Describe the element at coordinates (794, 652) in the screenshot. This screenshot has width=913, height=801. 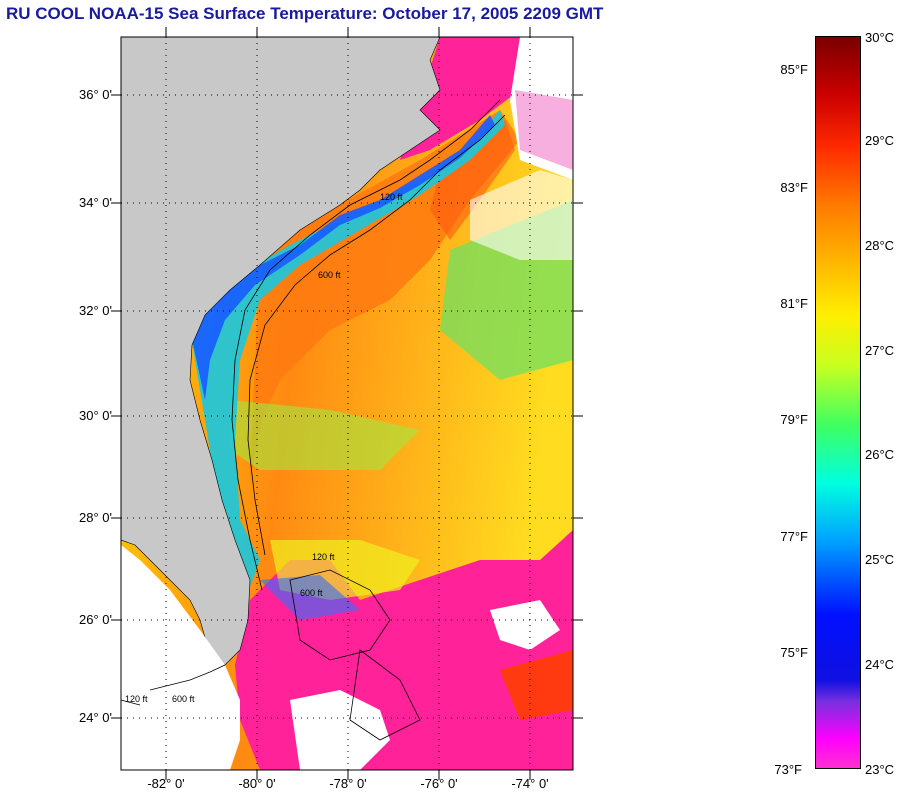
I see `colorbar-f-label: 75°F` at that location.